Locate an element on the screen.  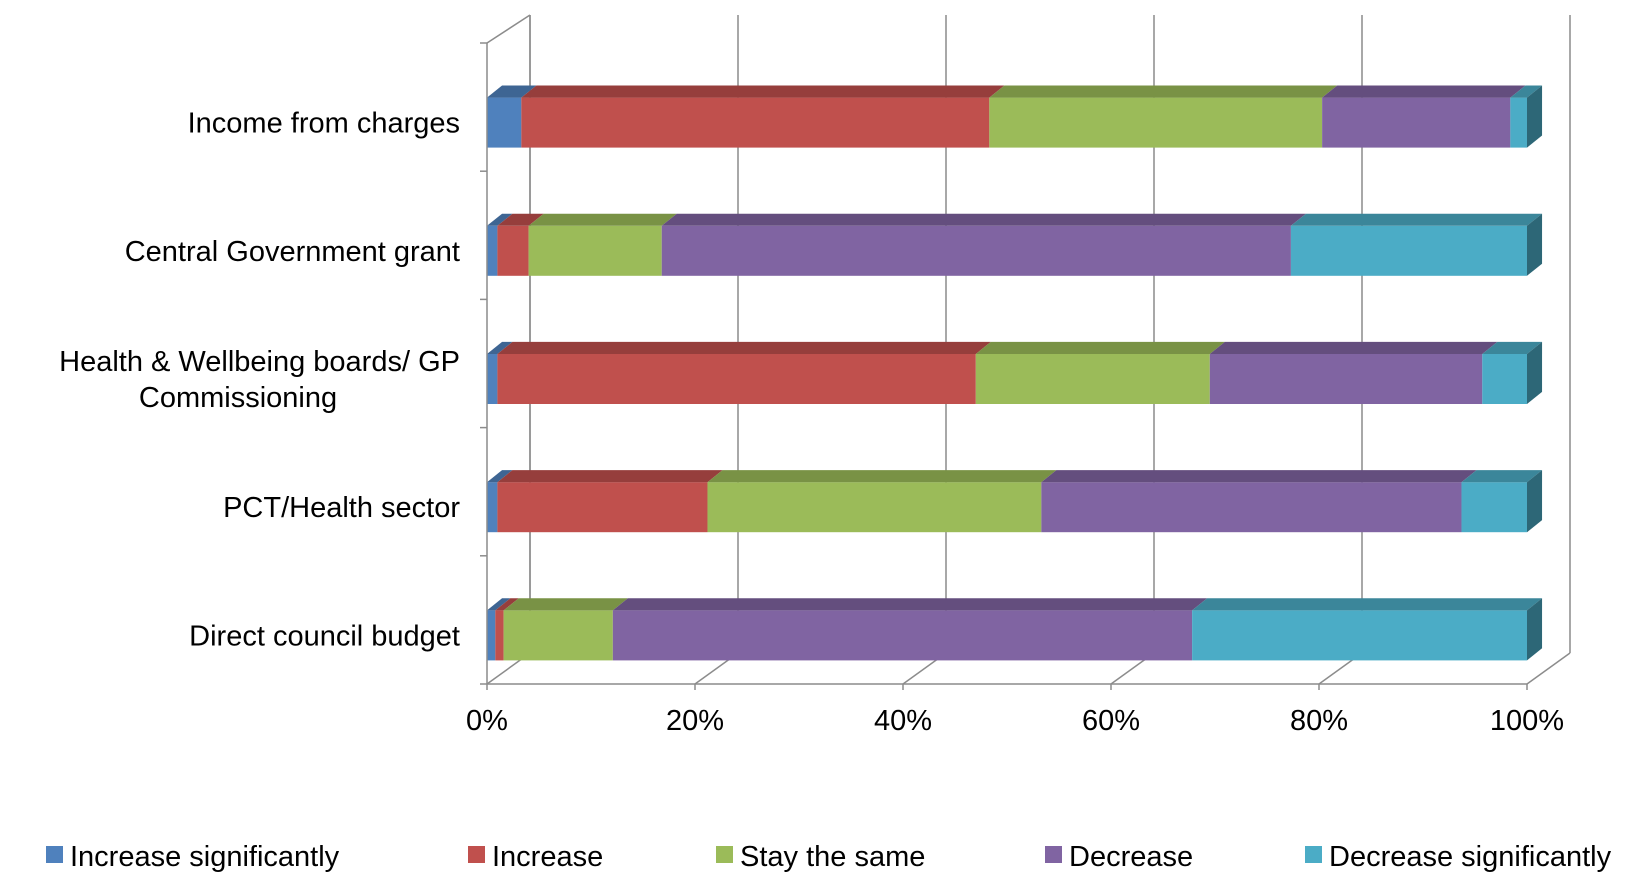
legend-swatch-increase is located at coordinates (476, 854).